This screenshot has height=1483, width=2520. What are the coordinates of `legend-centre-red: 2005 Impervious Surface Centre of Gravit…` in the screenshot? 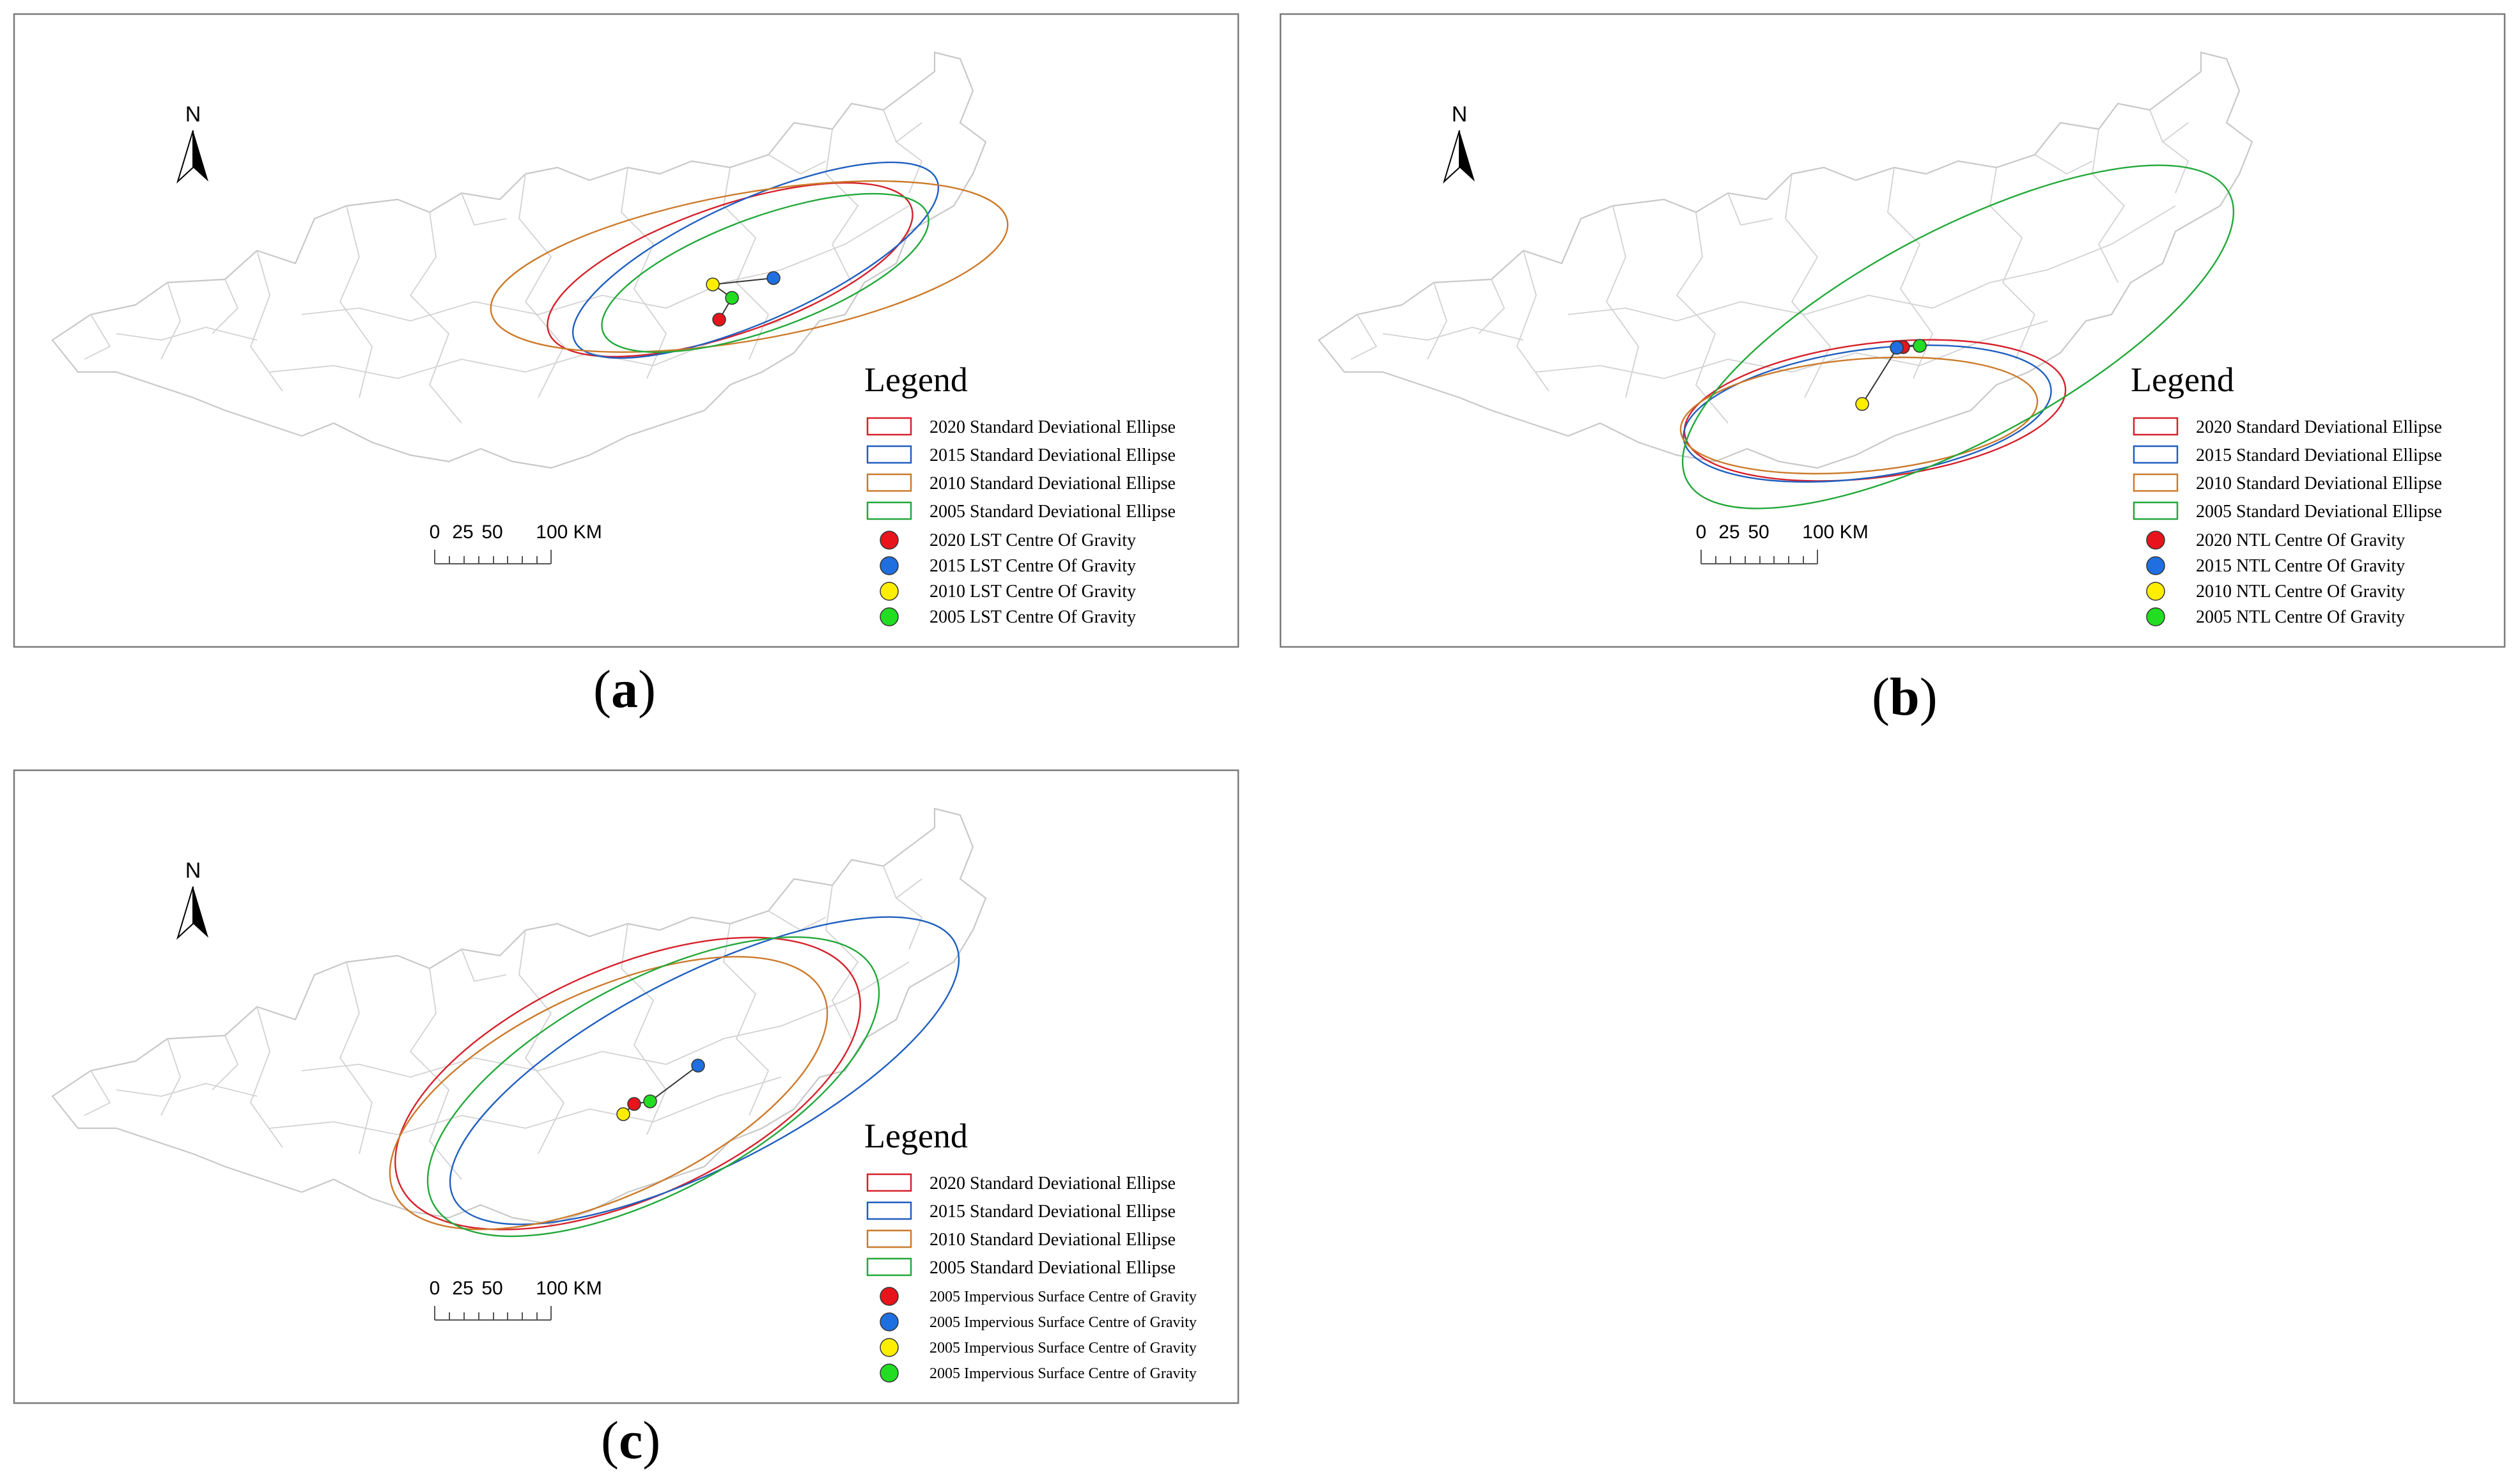 It's located at (1063, 1297).